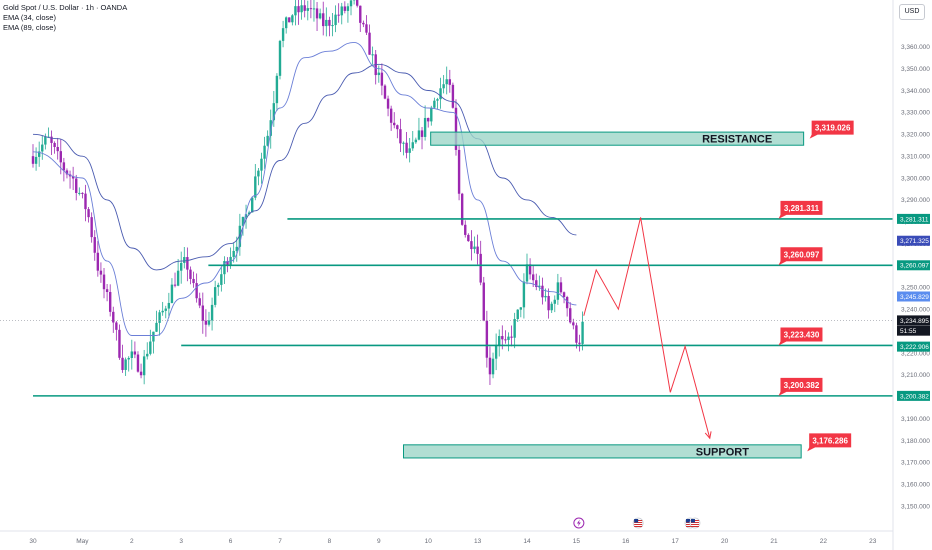  I want to click on price-callout: 3,223.430, so click(800, 336).